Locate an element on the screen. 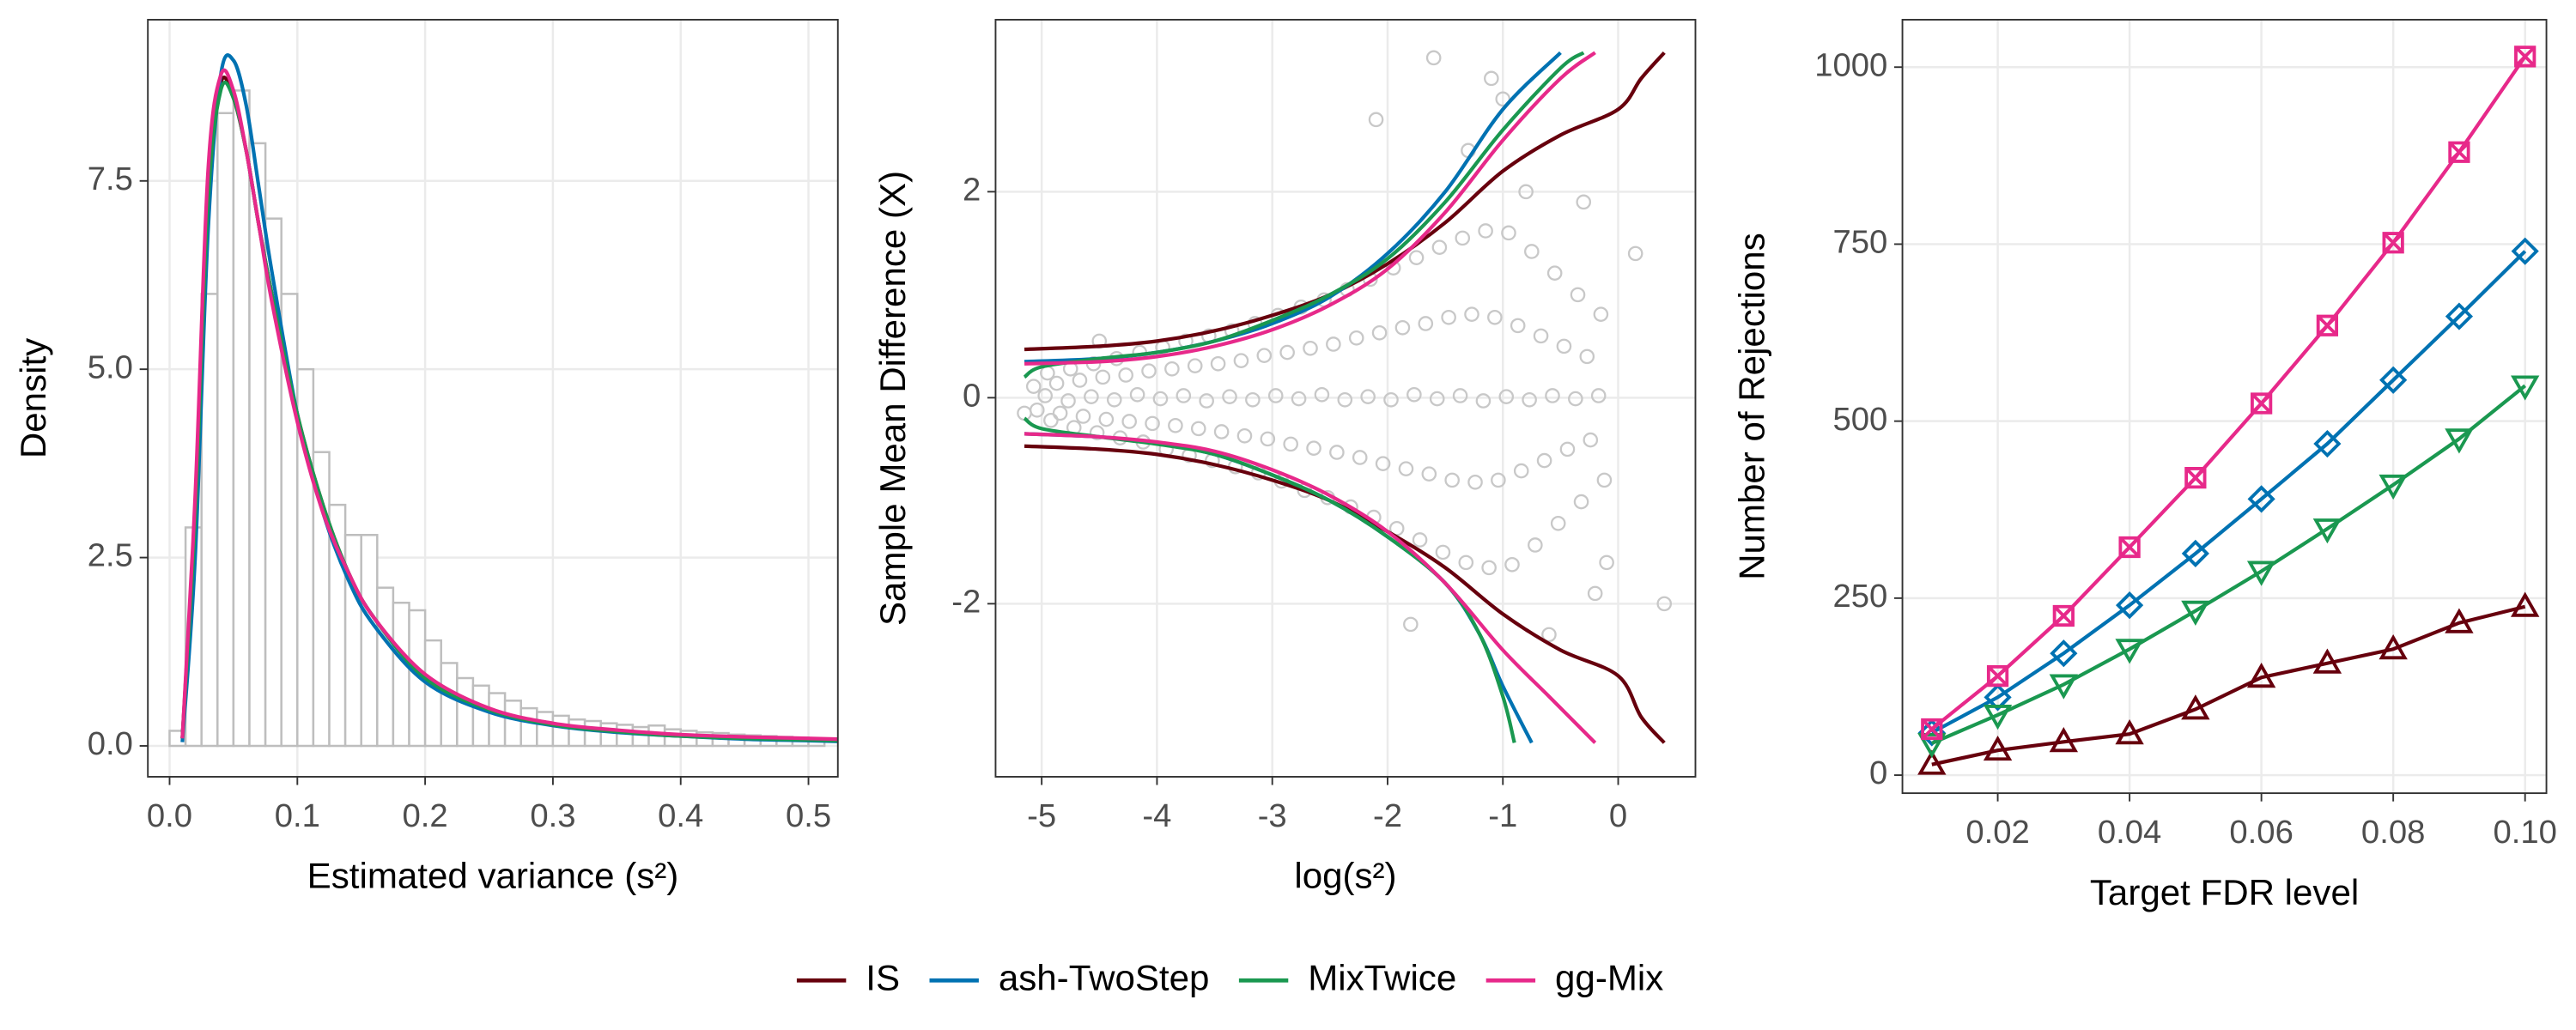 This screenshot has width=2576, height=1030. x-tick-label: 0.10 is located at coordinates (2524, 832).